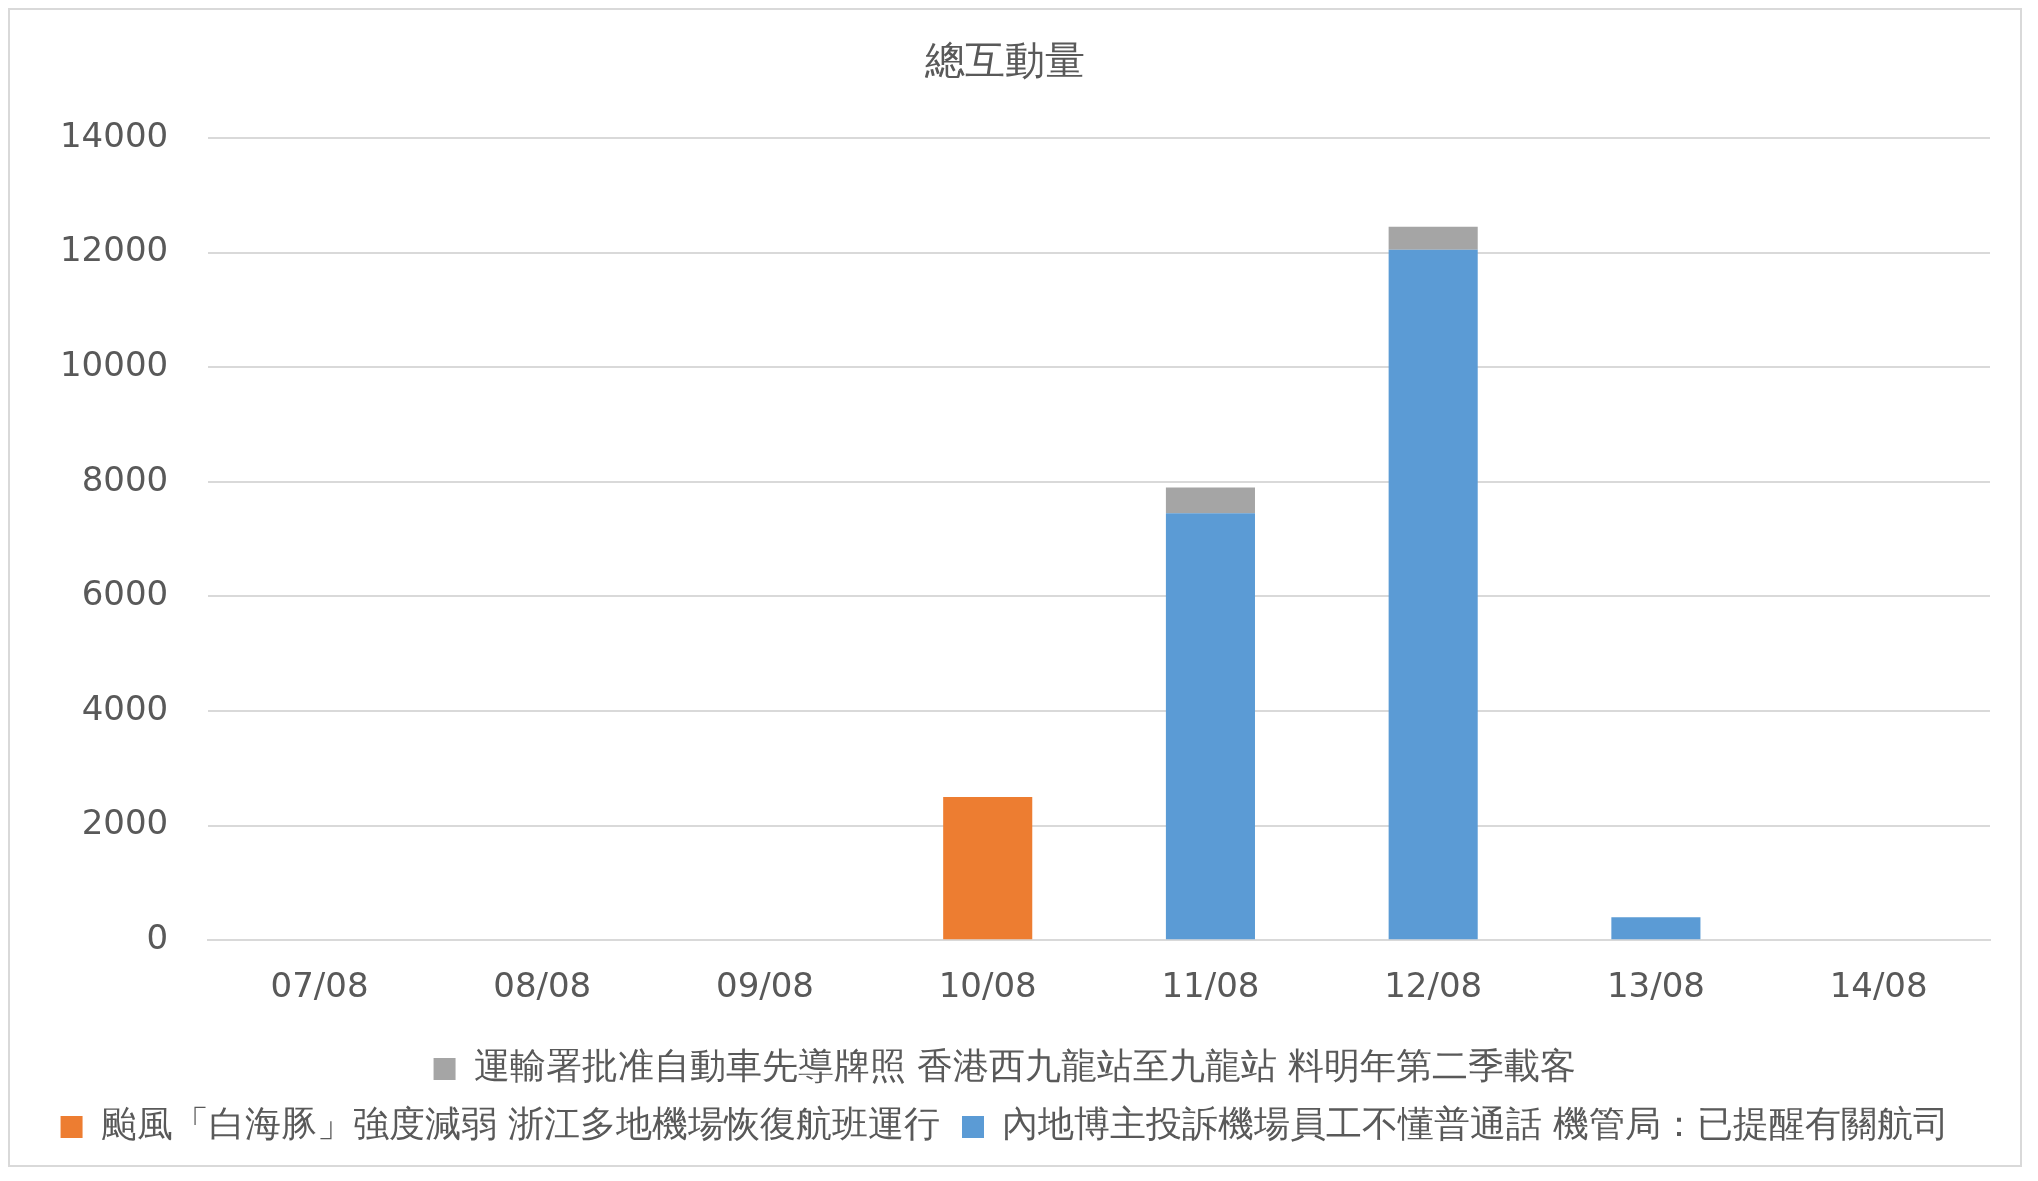 The width and height of the screenshot is (2038, 1181). What do you see at coordinates (542, 985) in the screenshot?
I see `x-tick-label: 08/08` at bounding box center [542, 985].